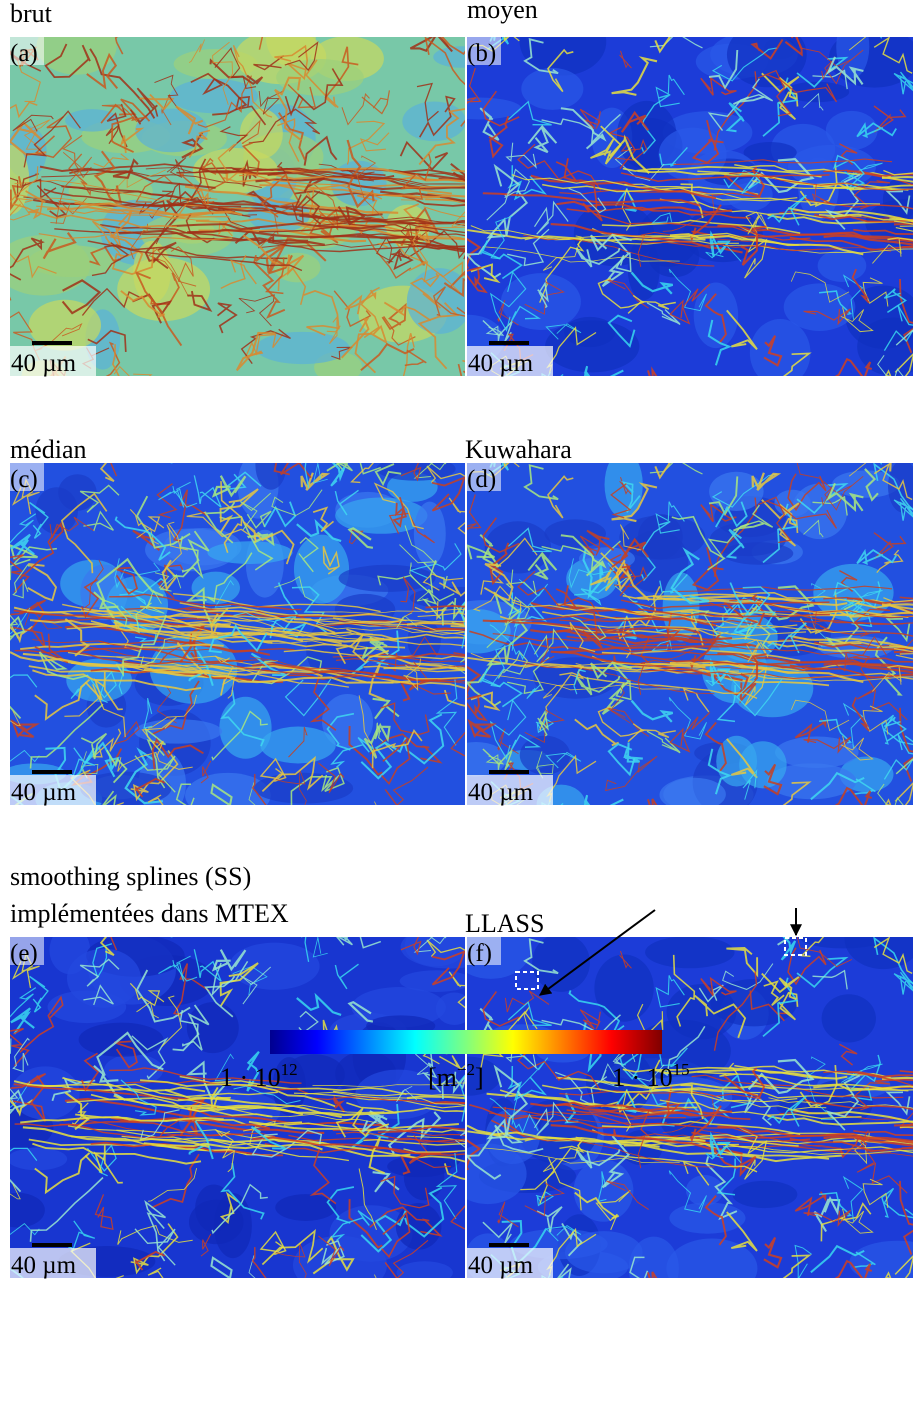 This screenshot has width=913, height=1401. Describe the element at coordinates (466, 1069) in the screenshot. I see `label-exponent: −2` at that location.